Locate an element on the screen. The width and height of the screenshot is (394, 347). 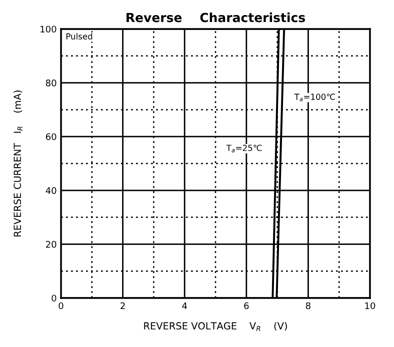
y-tick-label: 80 is located at coordinates (51, 83).